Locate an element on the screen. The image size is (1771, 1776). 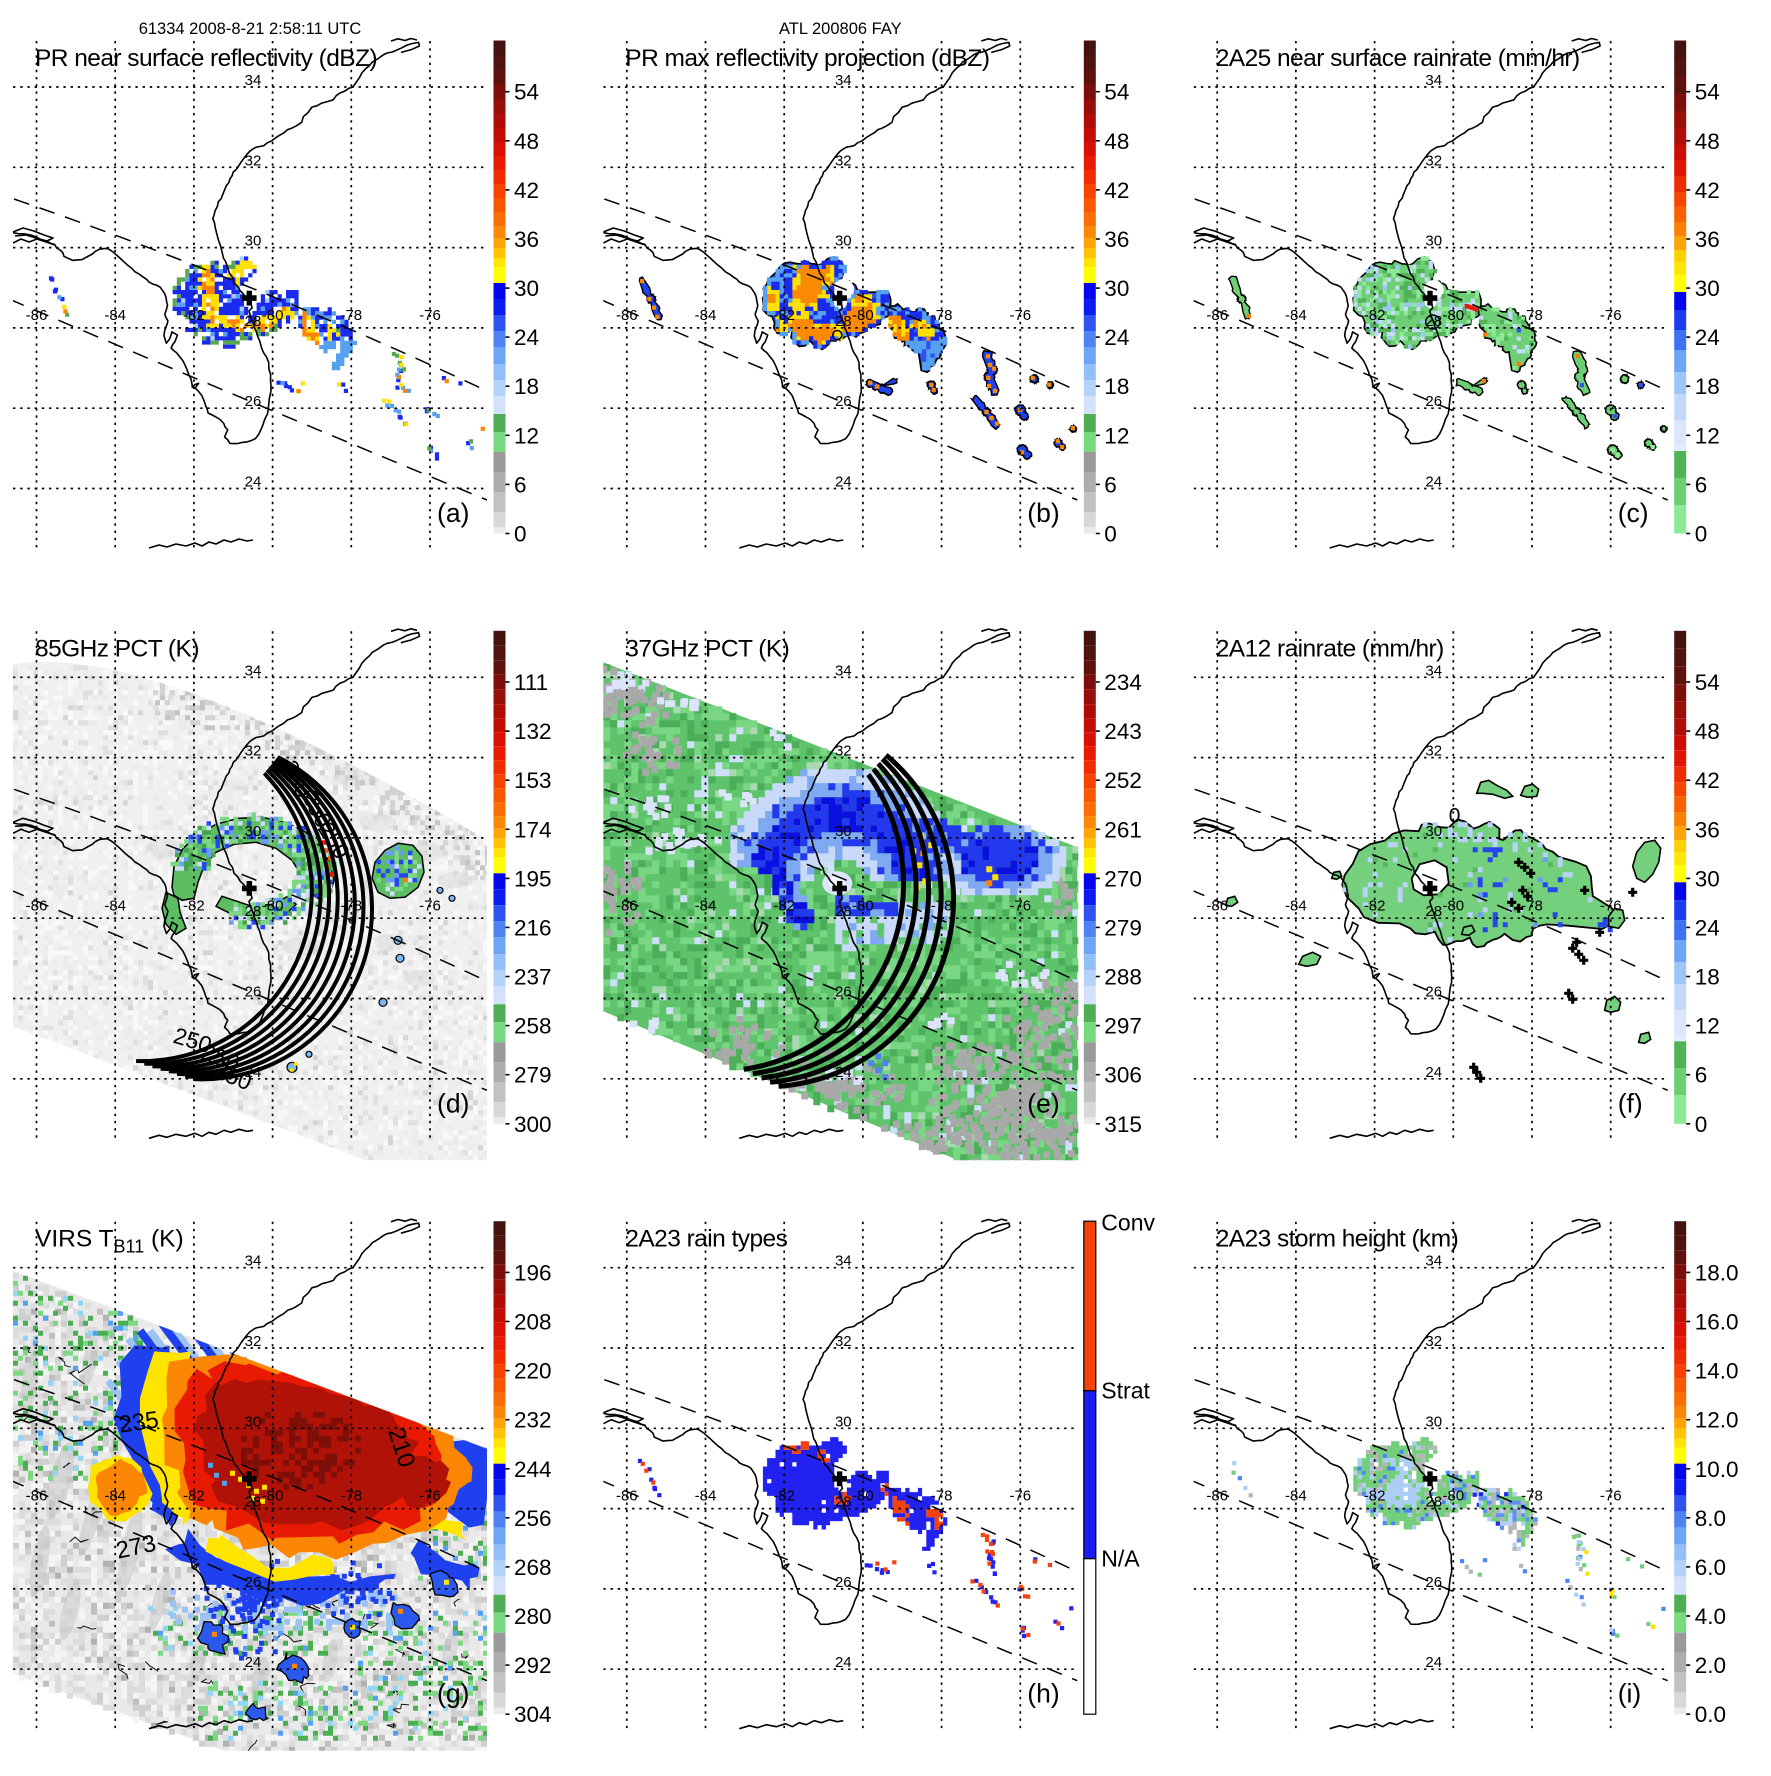
svg-text:2A25 near surface rainrate (mm: 2A25 near surface rainrate (mm/hr) is located at coordinates (1398, 58).